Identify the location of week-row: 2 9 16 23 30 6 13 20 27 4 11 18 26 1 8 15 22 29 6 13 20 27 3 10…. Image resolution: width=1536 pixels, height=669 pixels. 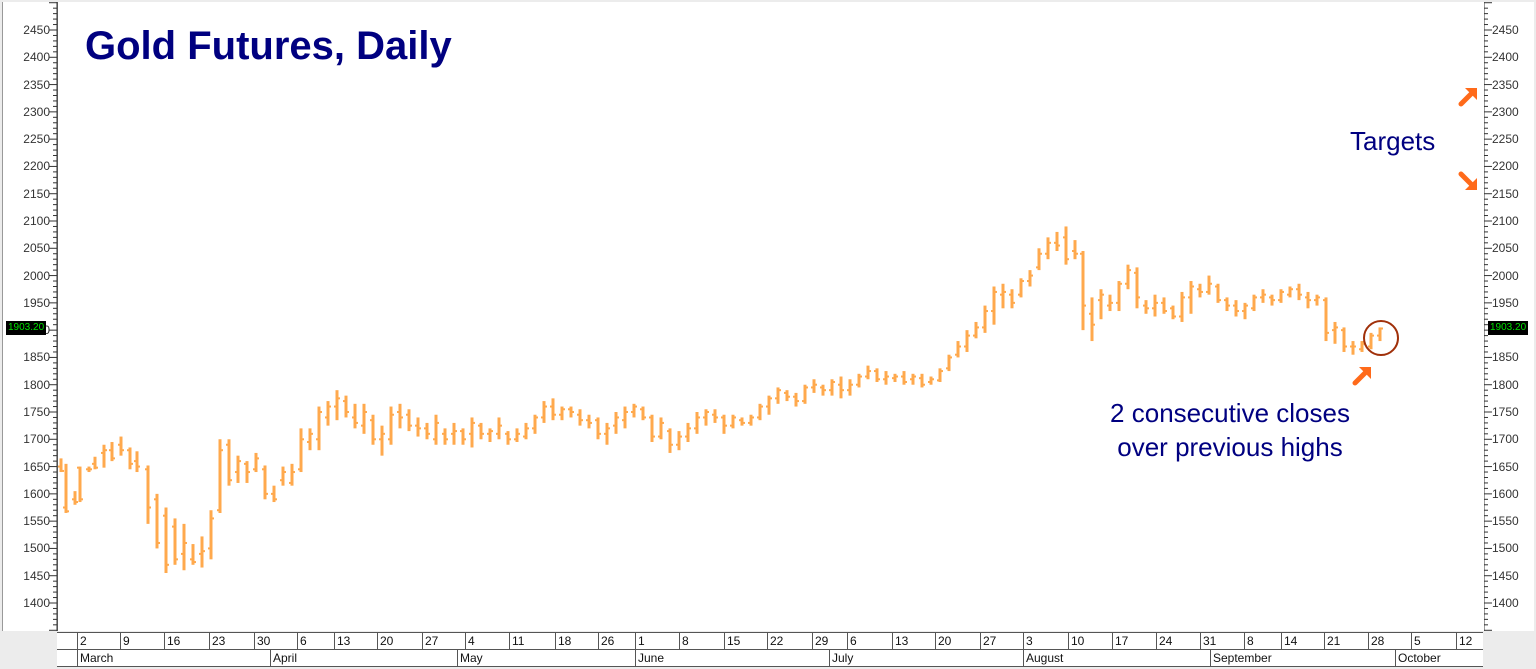
(770, 641).